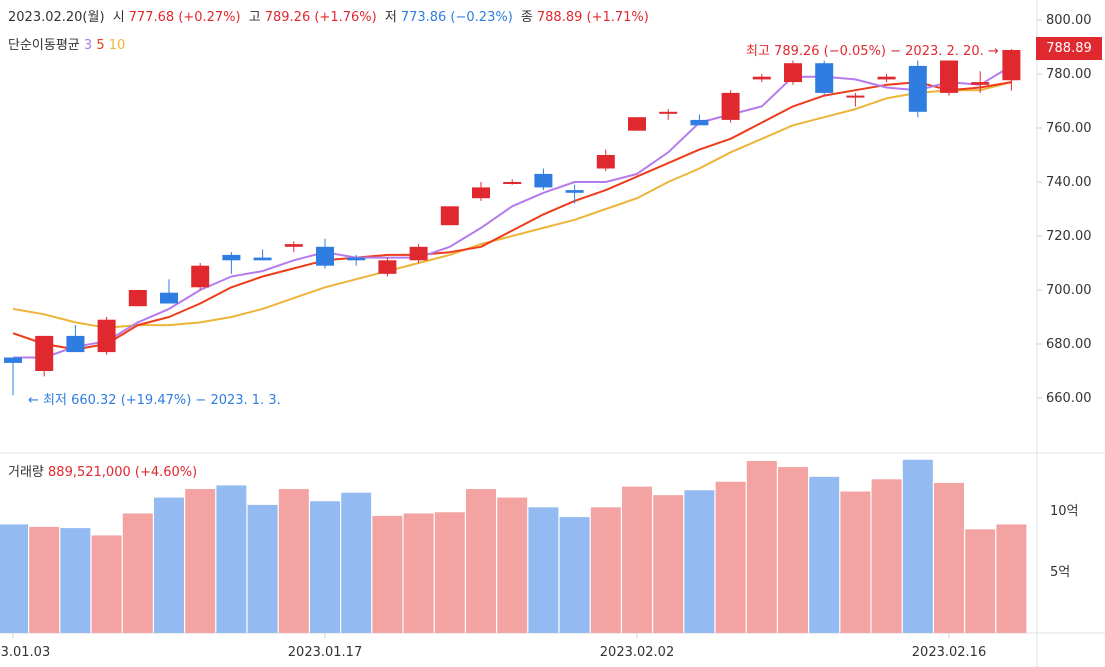 This screenshot has width=1105, height=667. I want to click on price-tick-label: 680.00, so click(1069, 344).